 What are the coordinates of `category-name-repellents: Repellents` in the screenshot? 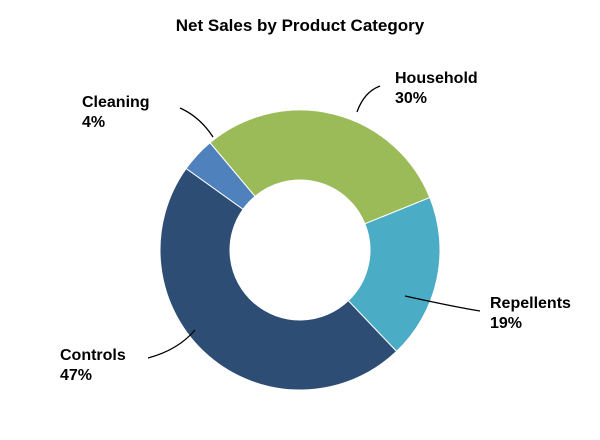 It's located at (530, 303).